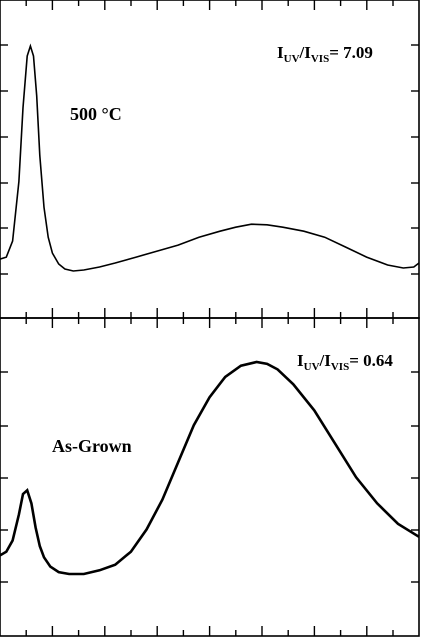 The image size is (421, 637). What do you see at coordinates (92, 446) in the screenshot?
I see `condition-label-as-grown: As-Grown` at bounding box center [92, 446].